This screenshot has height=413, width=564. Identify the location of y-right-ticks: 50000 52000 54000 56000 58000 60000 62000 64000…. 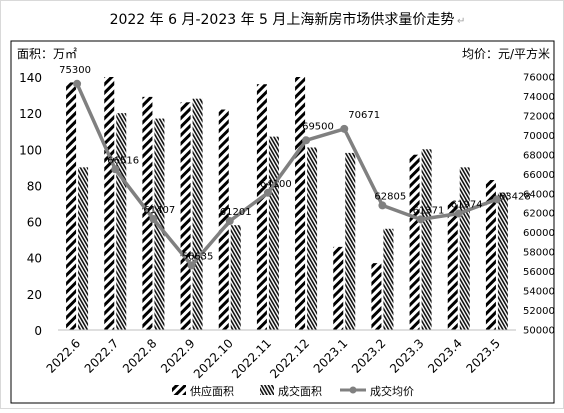
(539, 205).